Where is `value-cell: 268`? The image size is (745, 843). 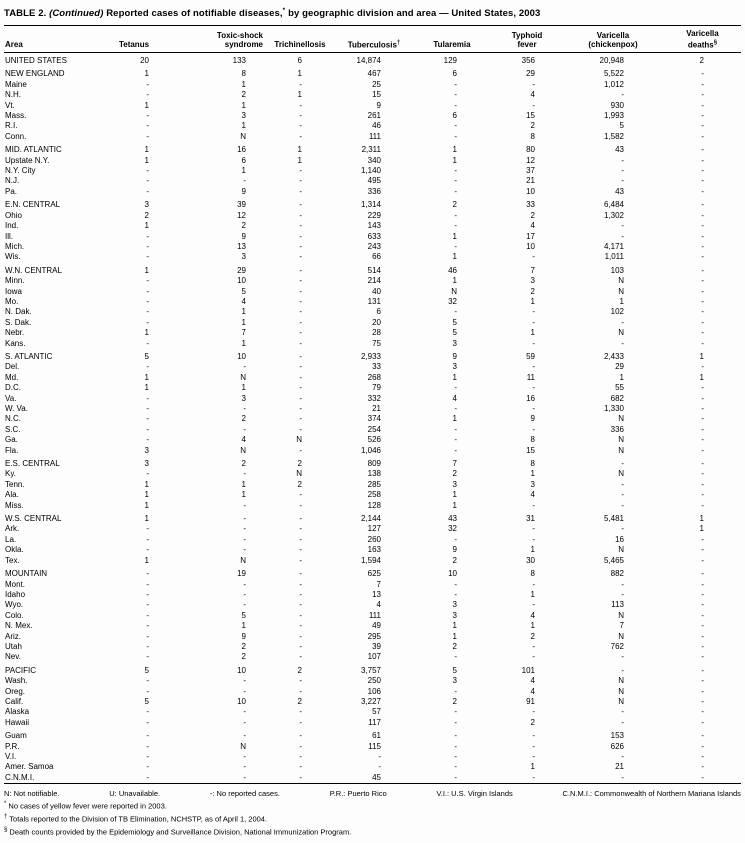
value-cell: 268 is located at coordinates (374, 377).